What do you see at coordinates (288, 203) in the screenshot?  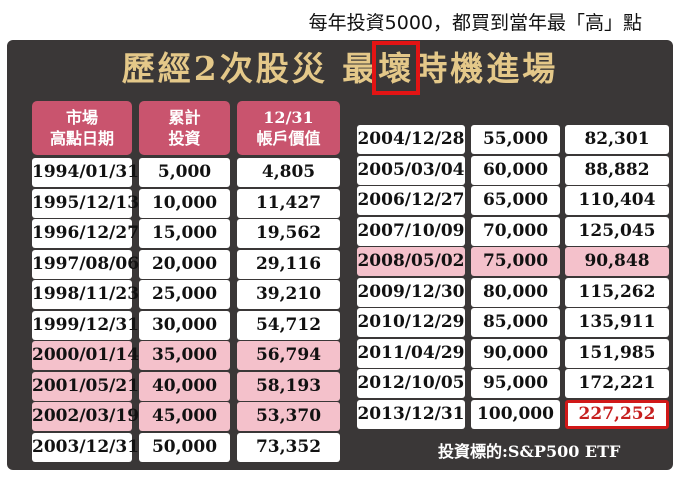 I see `left-row-1-value: 11,427` at bounding box center [288, 203].